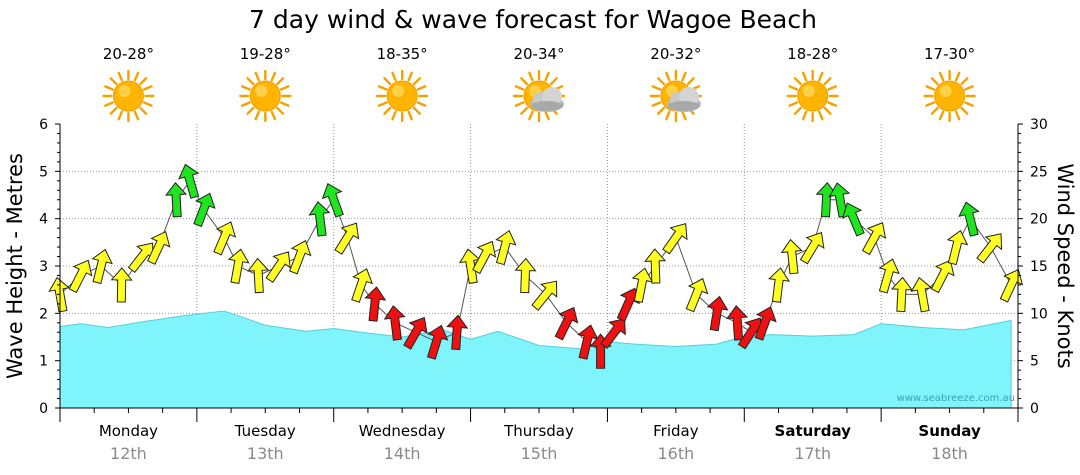  What do you see at coordinates (1034, 362) in the screenshot?
I see `right-tick-label: 5` at bounding box center [1034, 362].